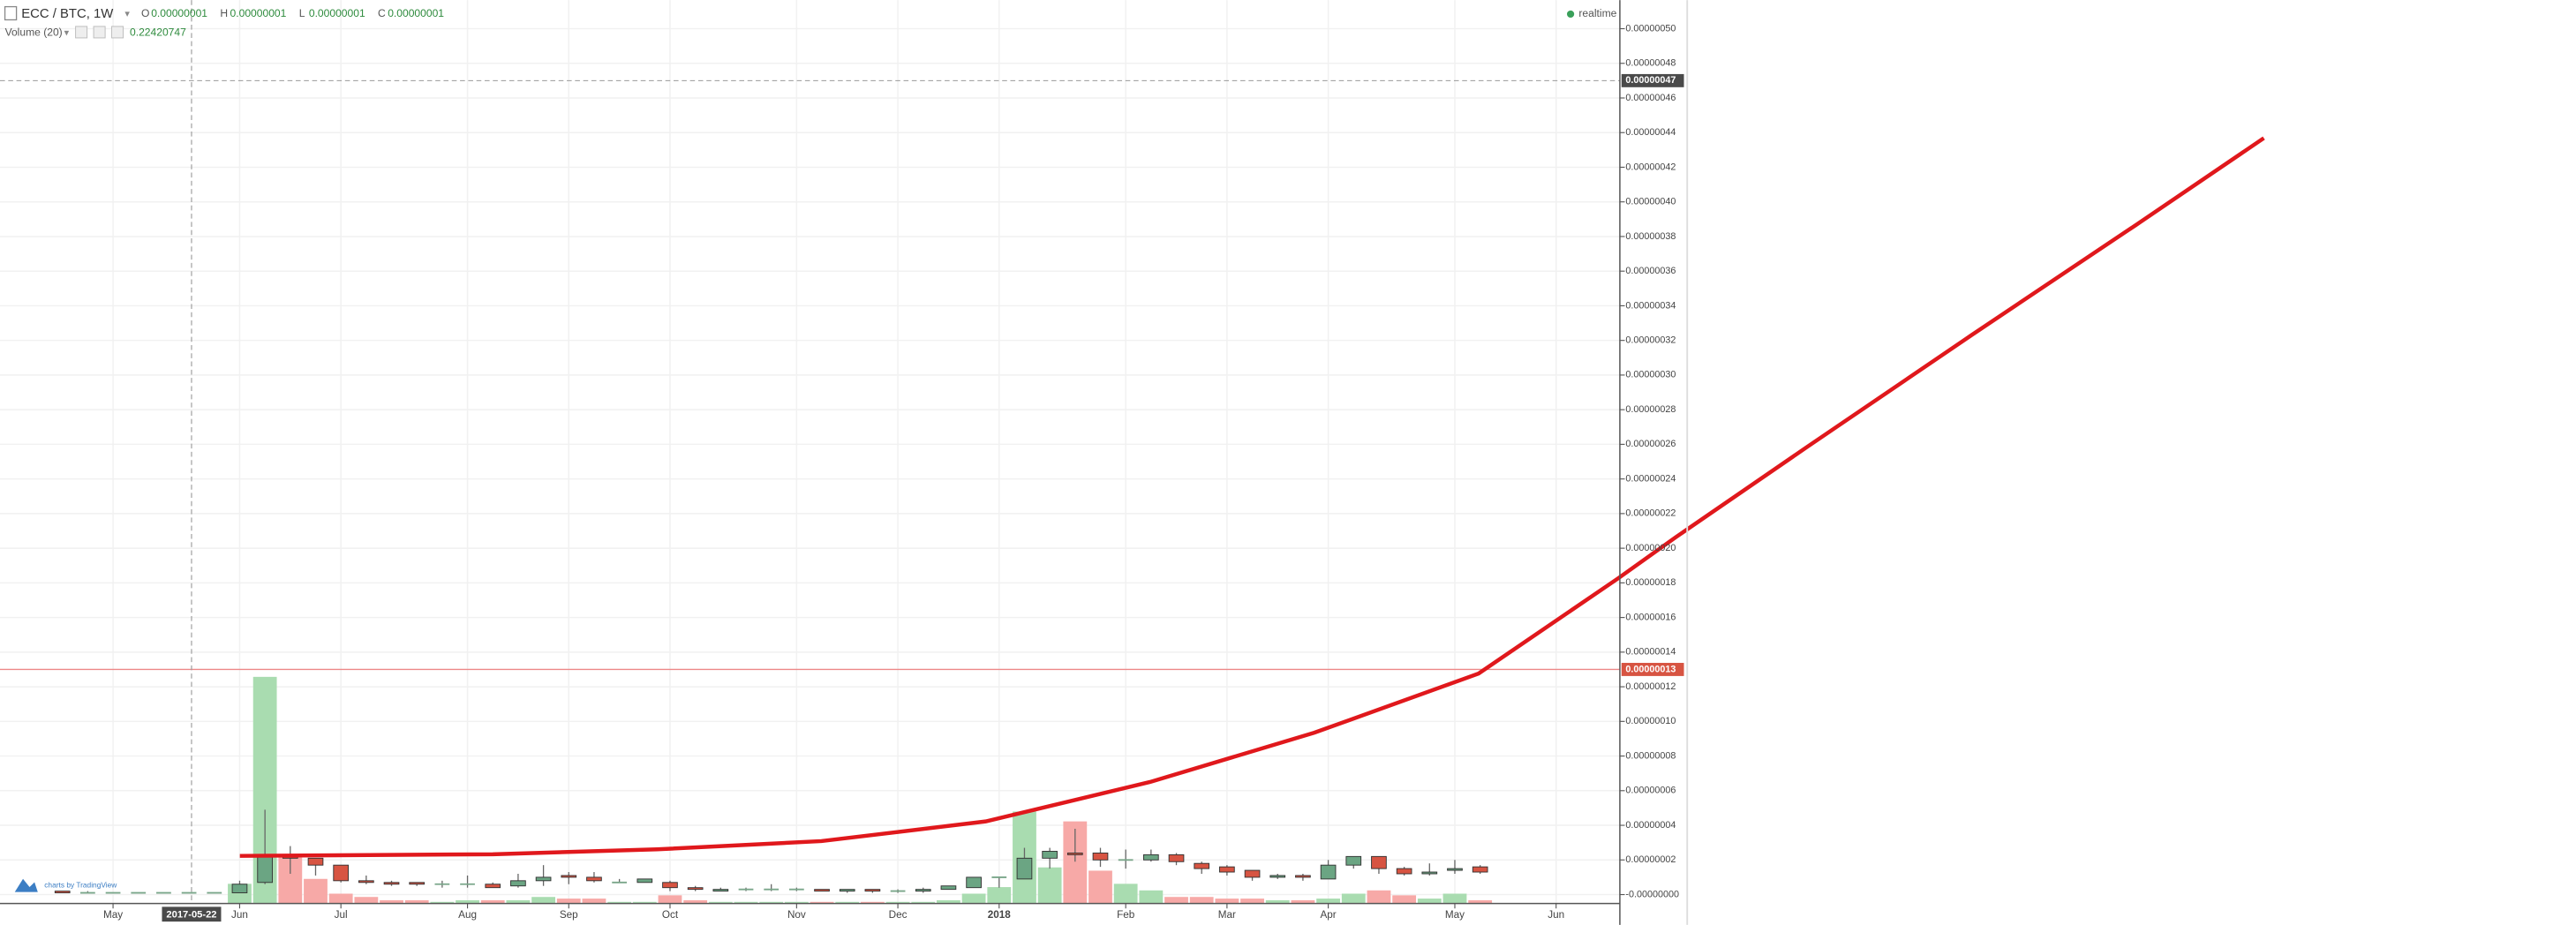 The image size is (2576, 925). What do you see at coordinates (1653, 80) in the screenshot?
I see `crosshair-price-box` at bounding box center [1653, 80].